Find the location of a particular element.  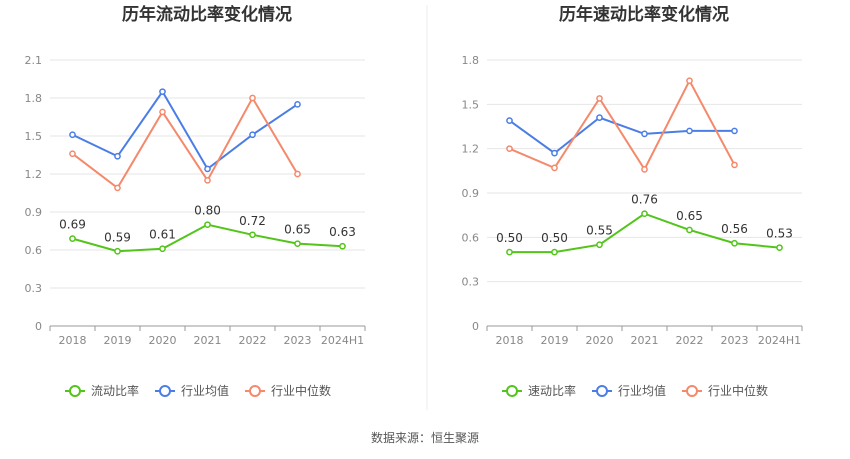

legend-label: 流动比率 is located at coordinates (115, 390).